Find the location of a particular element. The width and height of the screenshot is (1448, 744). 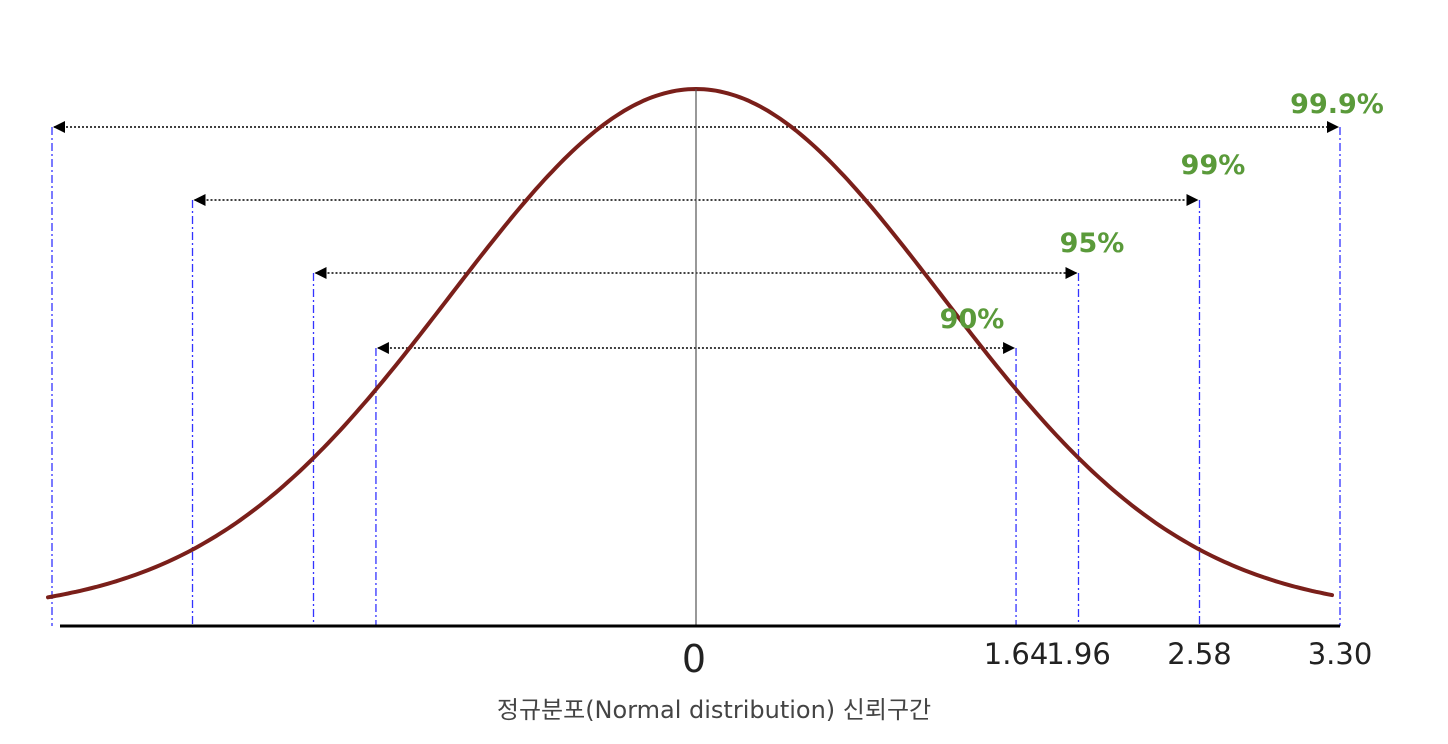

tick-label: 1.64 is located at coordinates (1016, 654).